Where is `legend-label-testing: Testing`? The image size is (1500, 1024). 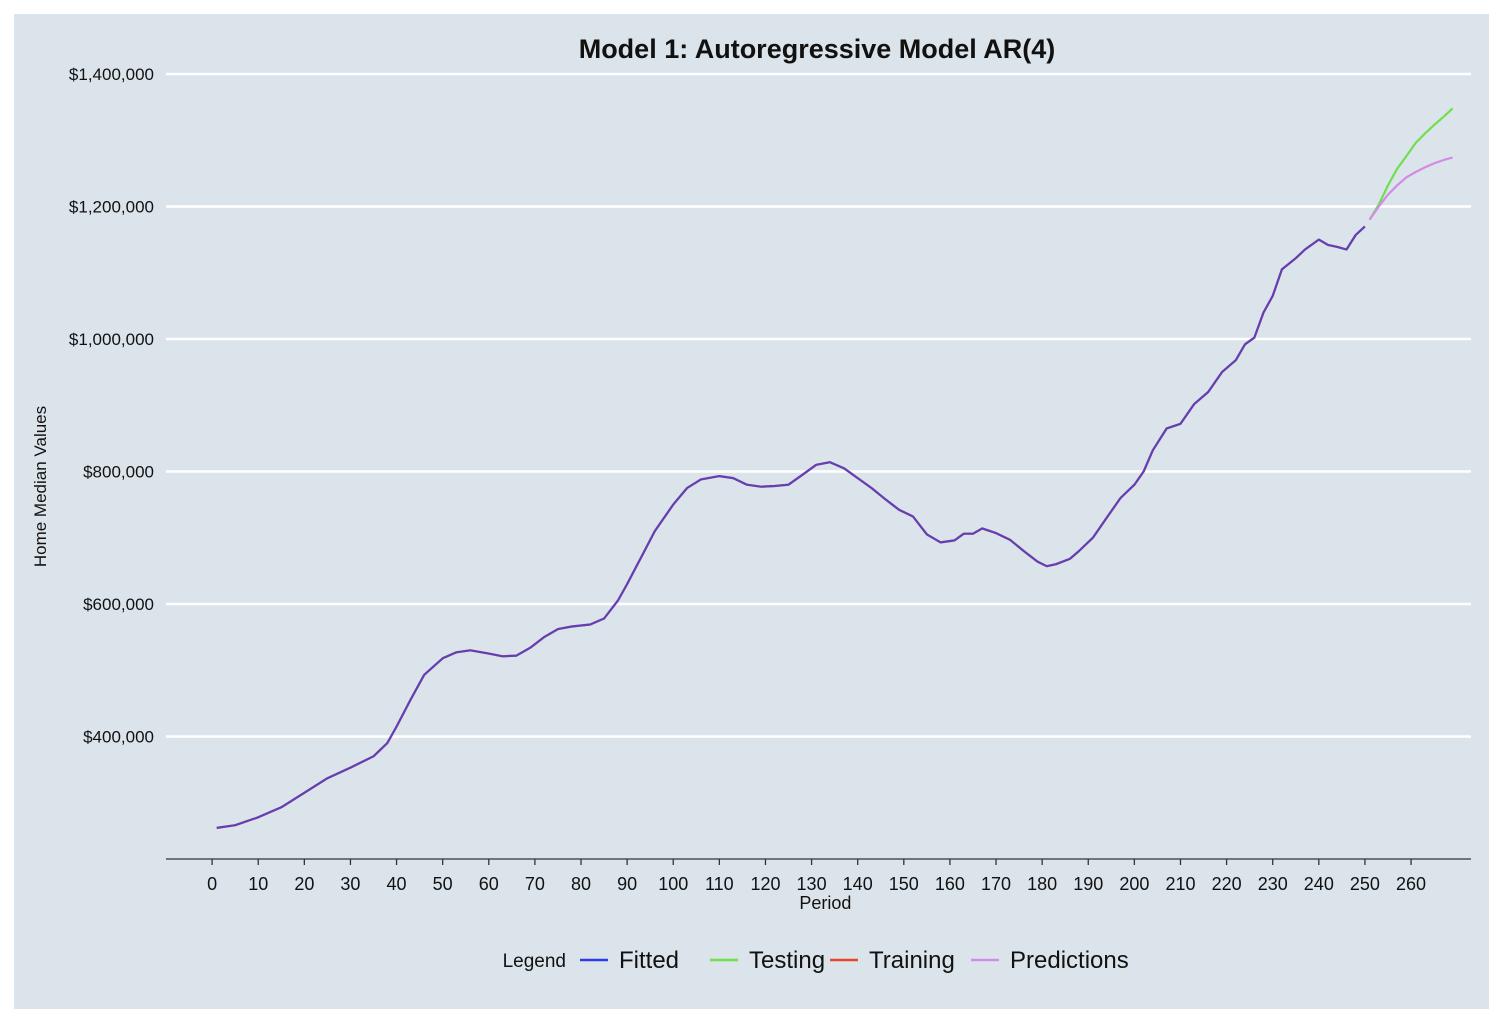 legend-label-testing: Testing is located at coordinates (787, 960).